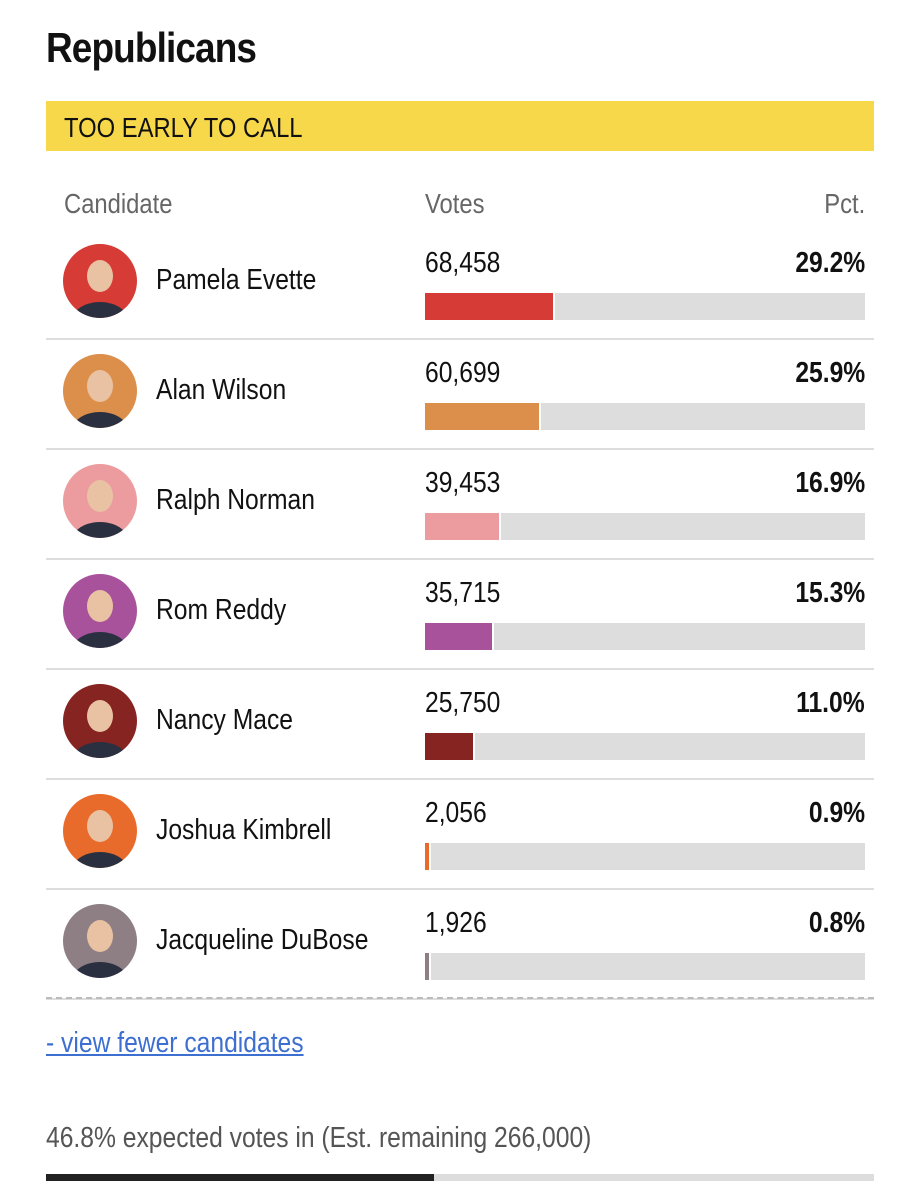 The image size is (920, 1200). Describe the element at coordinates (463, 263) in the screenshot. I see `vote-count: 68,458` at that location.